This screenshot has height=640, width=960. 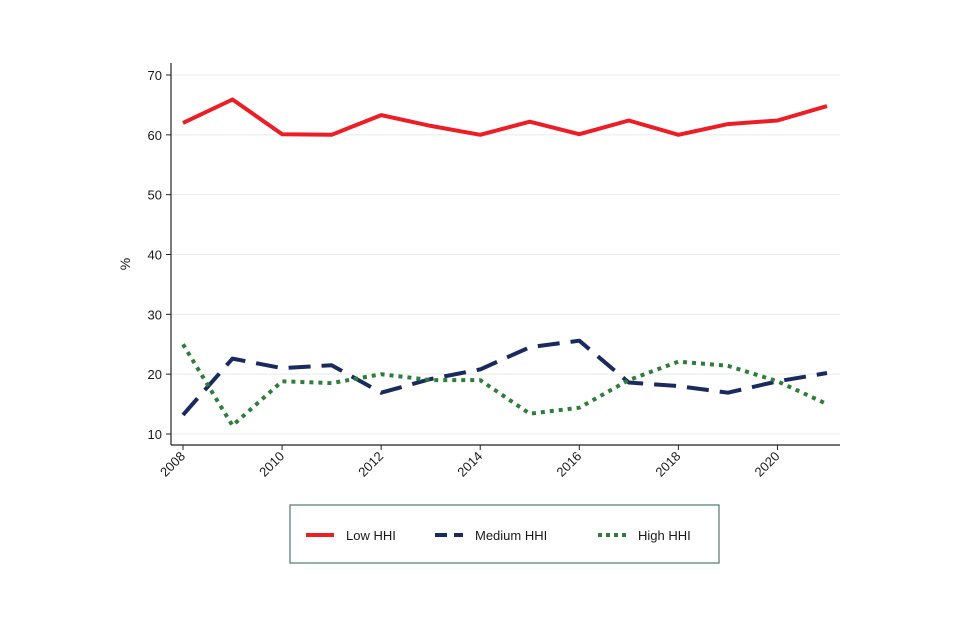 I want to click on y-tick-label-50: 50, so click(x=155, y=195).